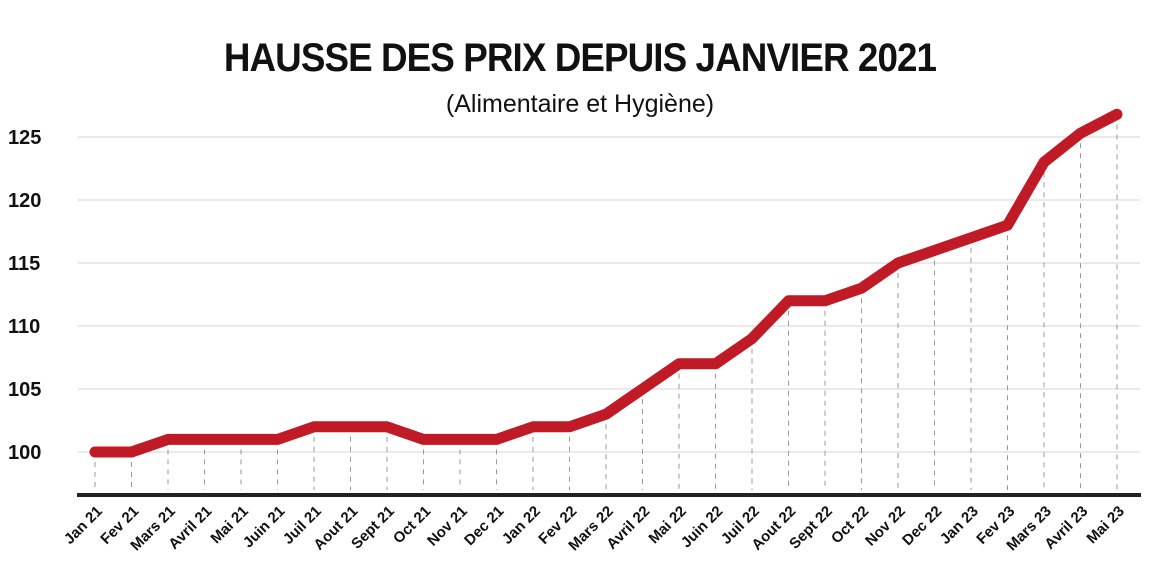  Describe the element at coordinates (580, 58) in the screenshot. I see `chart-title: HAUSSE DES PRIX DEPUIS JANVIER 2021` at that location.